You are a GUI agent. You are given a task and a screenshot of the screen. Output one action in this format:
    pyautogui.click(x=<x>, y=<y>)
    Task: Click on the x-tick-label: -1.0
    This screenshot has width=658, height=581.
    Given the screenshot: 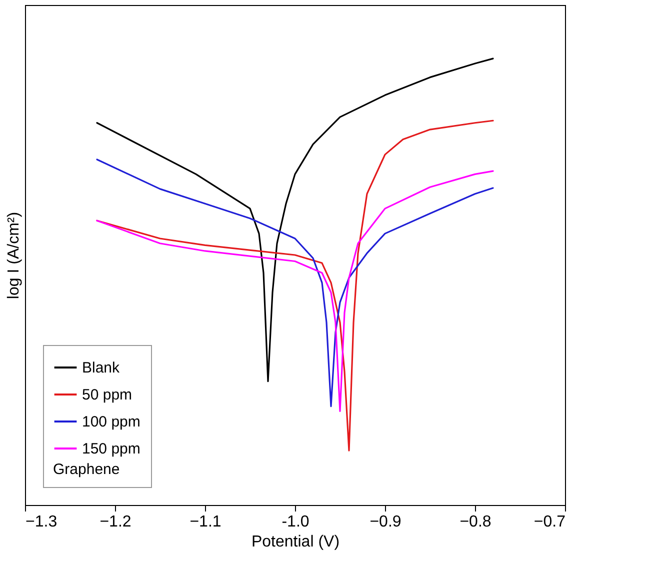 What is the action you would take?
    pyautogui.click(x=296, y=522)
    